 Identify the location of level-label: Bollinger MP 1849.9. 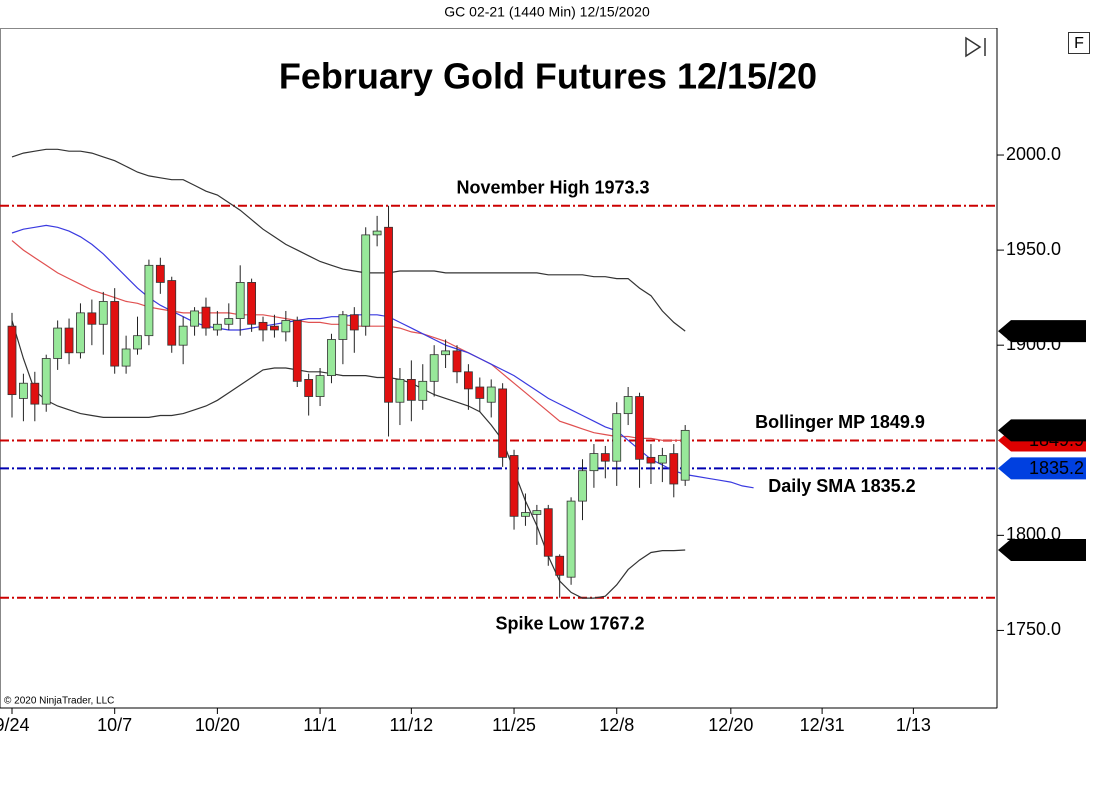
(840, 422).